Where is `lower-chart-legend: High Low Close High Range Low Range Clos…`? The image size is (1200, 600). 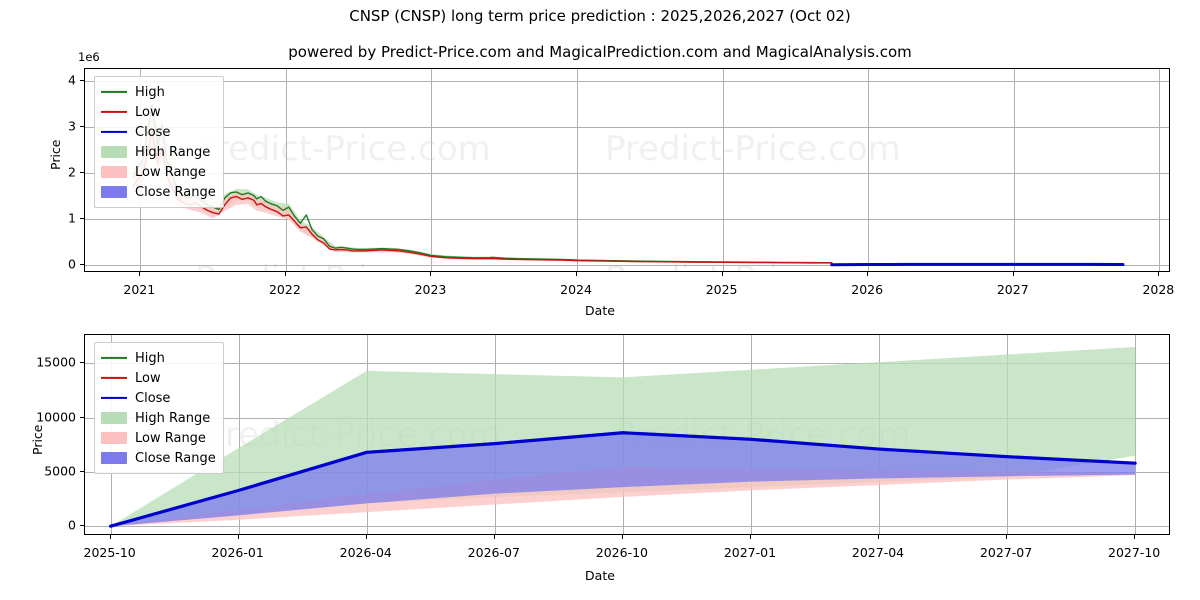
lower-chart-legend: High Low Close High Range Low Range Clos… is located at coordinates (159, 408).